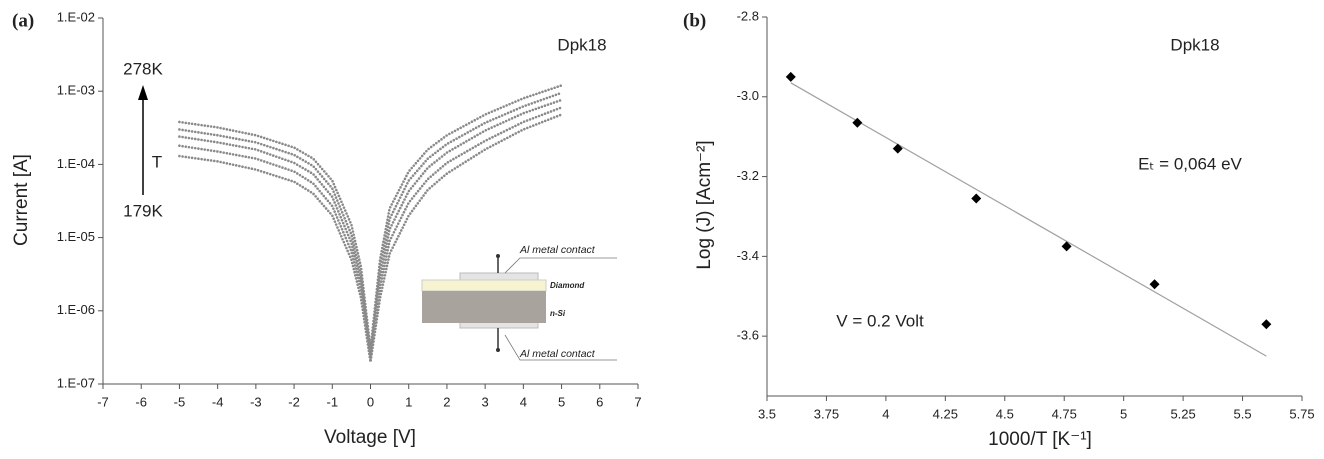 The image size is (1324, 459). Describe the element at coordinates (826, 413) in the screenshot. I see `x-tick-label: 3.75` at that location.